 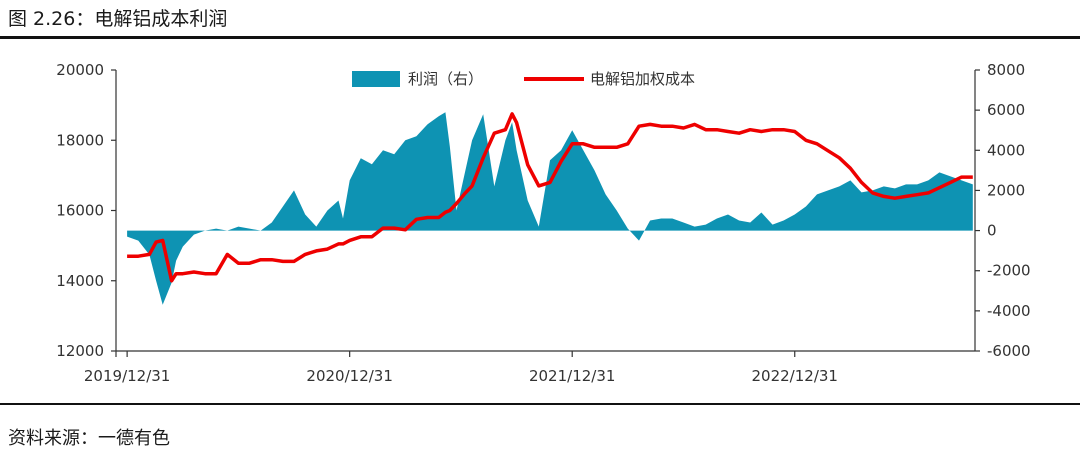 I want to click on top-rule, so click(x=540, y=37).